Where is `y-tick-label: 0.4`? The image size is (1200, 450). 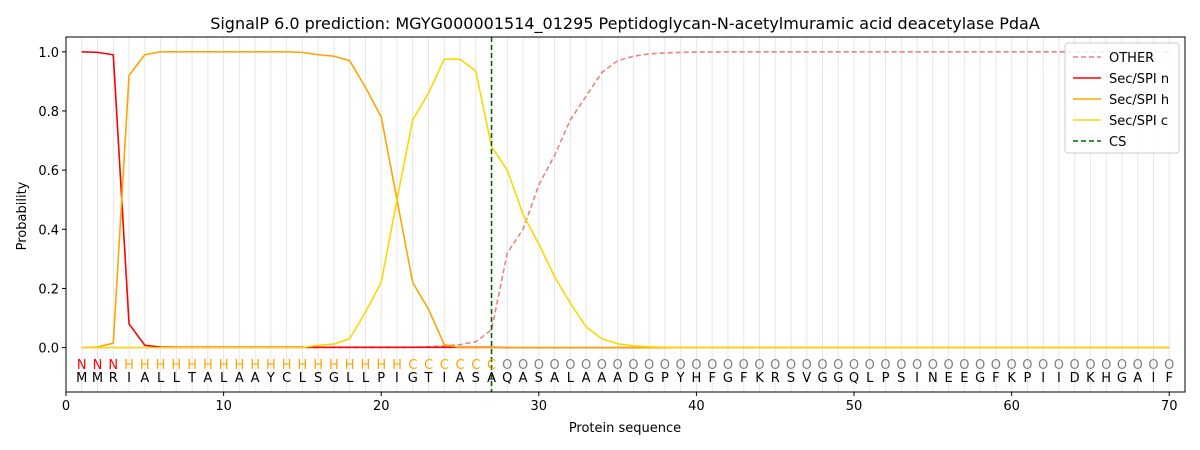
y-tick-label: 0.4 is located at coordinates (48, 230).